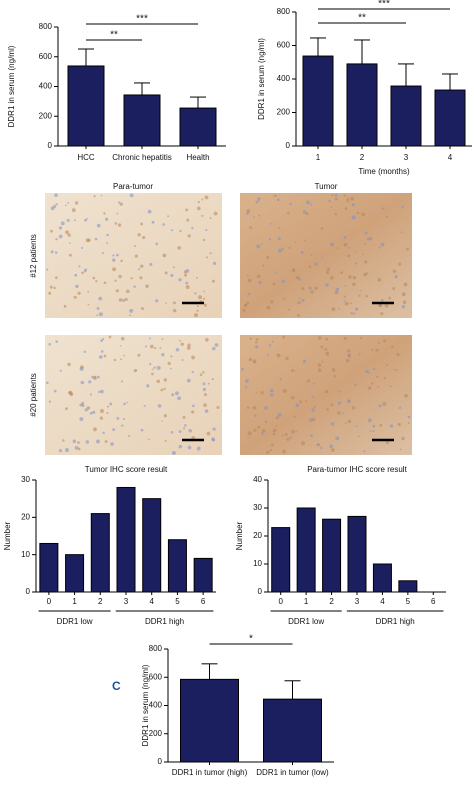 The width and height of the screenshot is (474, 787). Describe the element at coordinates (395, 621) in the screenshot. I see `group-label: DDR1 high` at that location.